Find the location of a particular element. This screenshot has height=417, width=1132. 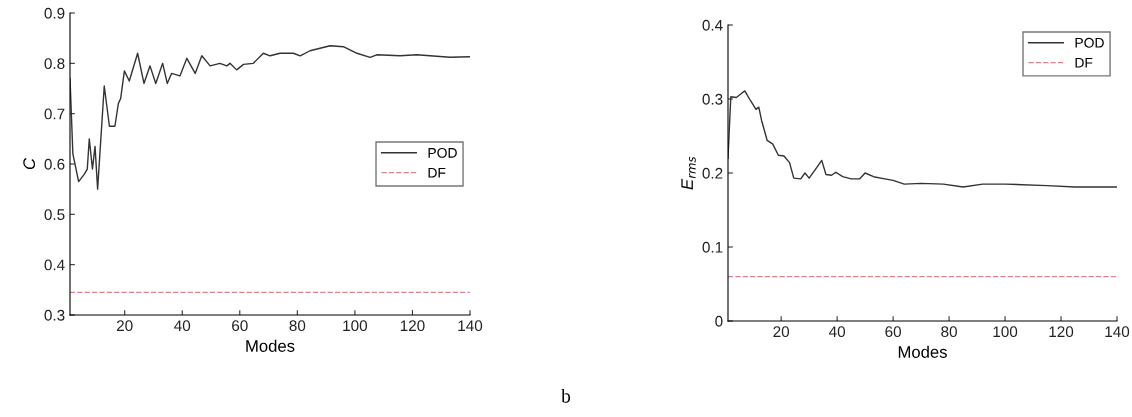

y-tick-label: 0.6 is located at coordinates (54, 164).